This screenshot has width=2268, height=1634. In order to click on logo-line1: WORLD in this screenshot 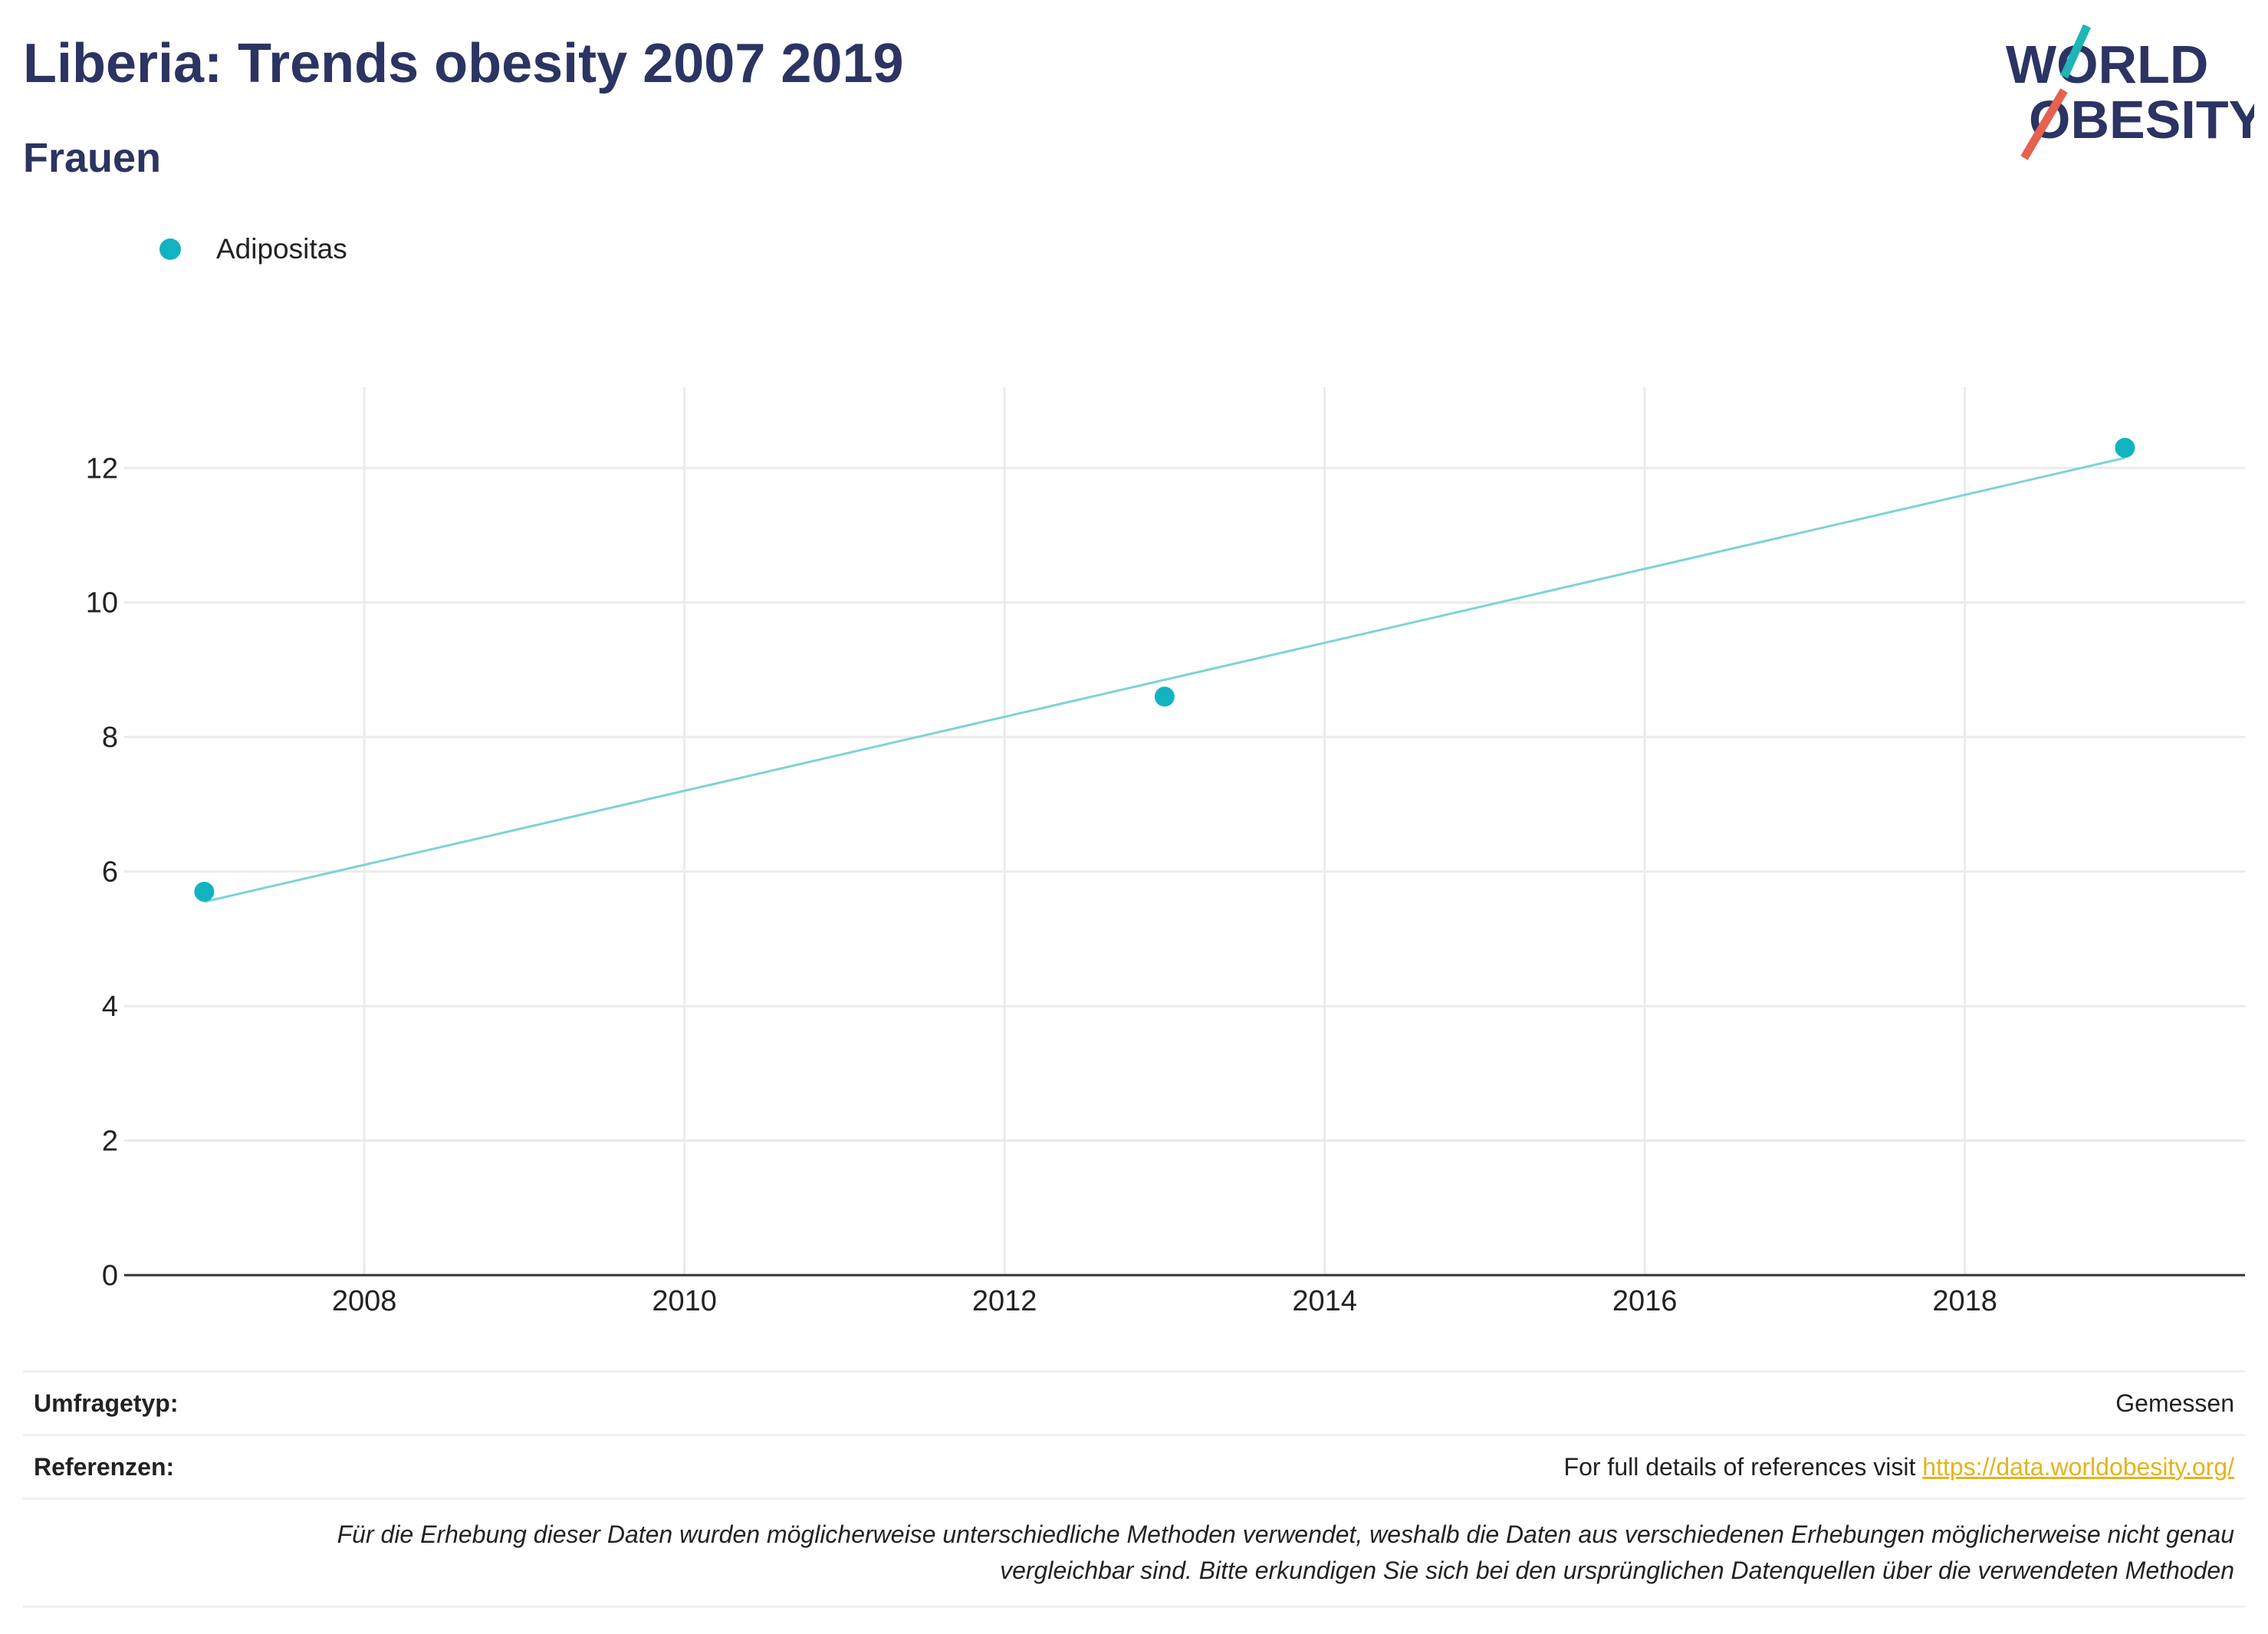, I will do `click(2107, 65)`.